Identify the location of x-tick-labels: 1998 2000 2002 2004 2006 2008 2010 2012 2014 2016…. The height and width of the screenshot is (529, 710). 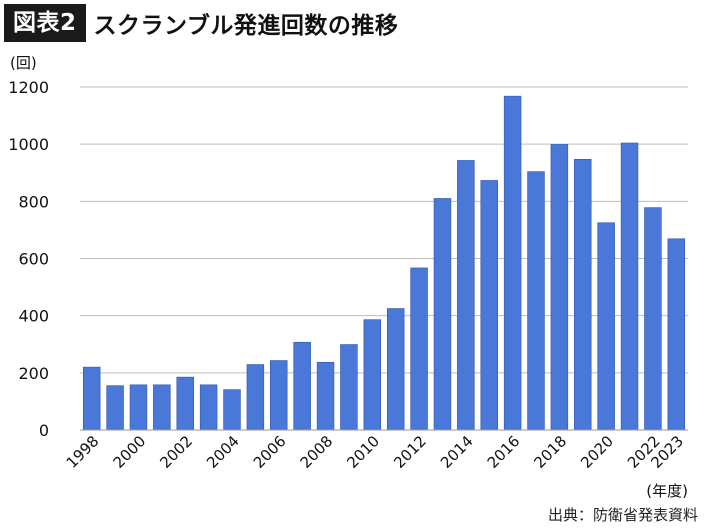
(375, 452).